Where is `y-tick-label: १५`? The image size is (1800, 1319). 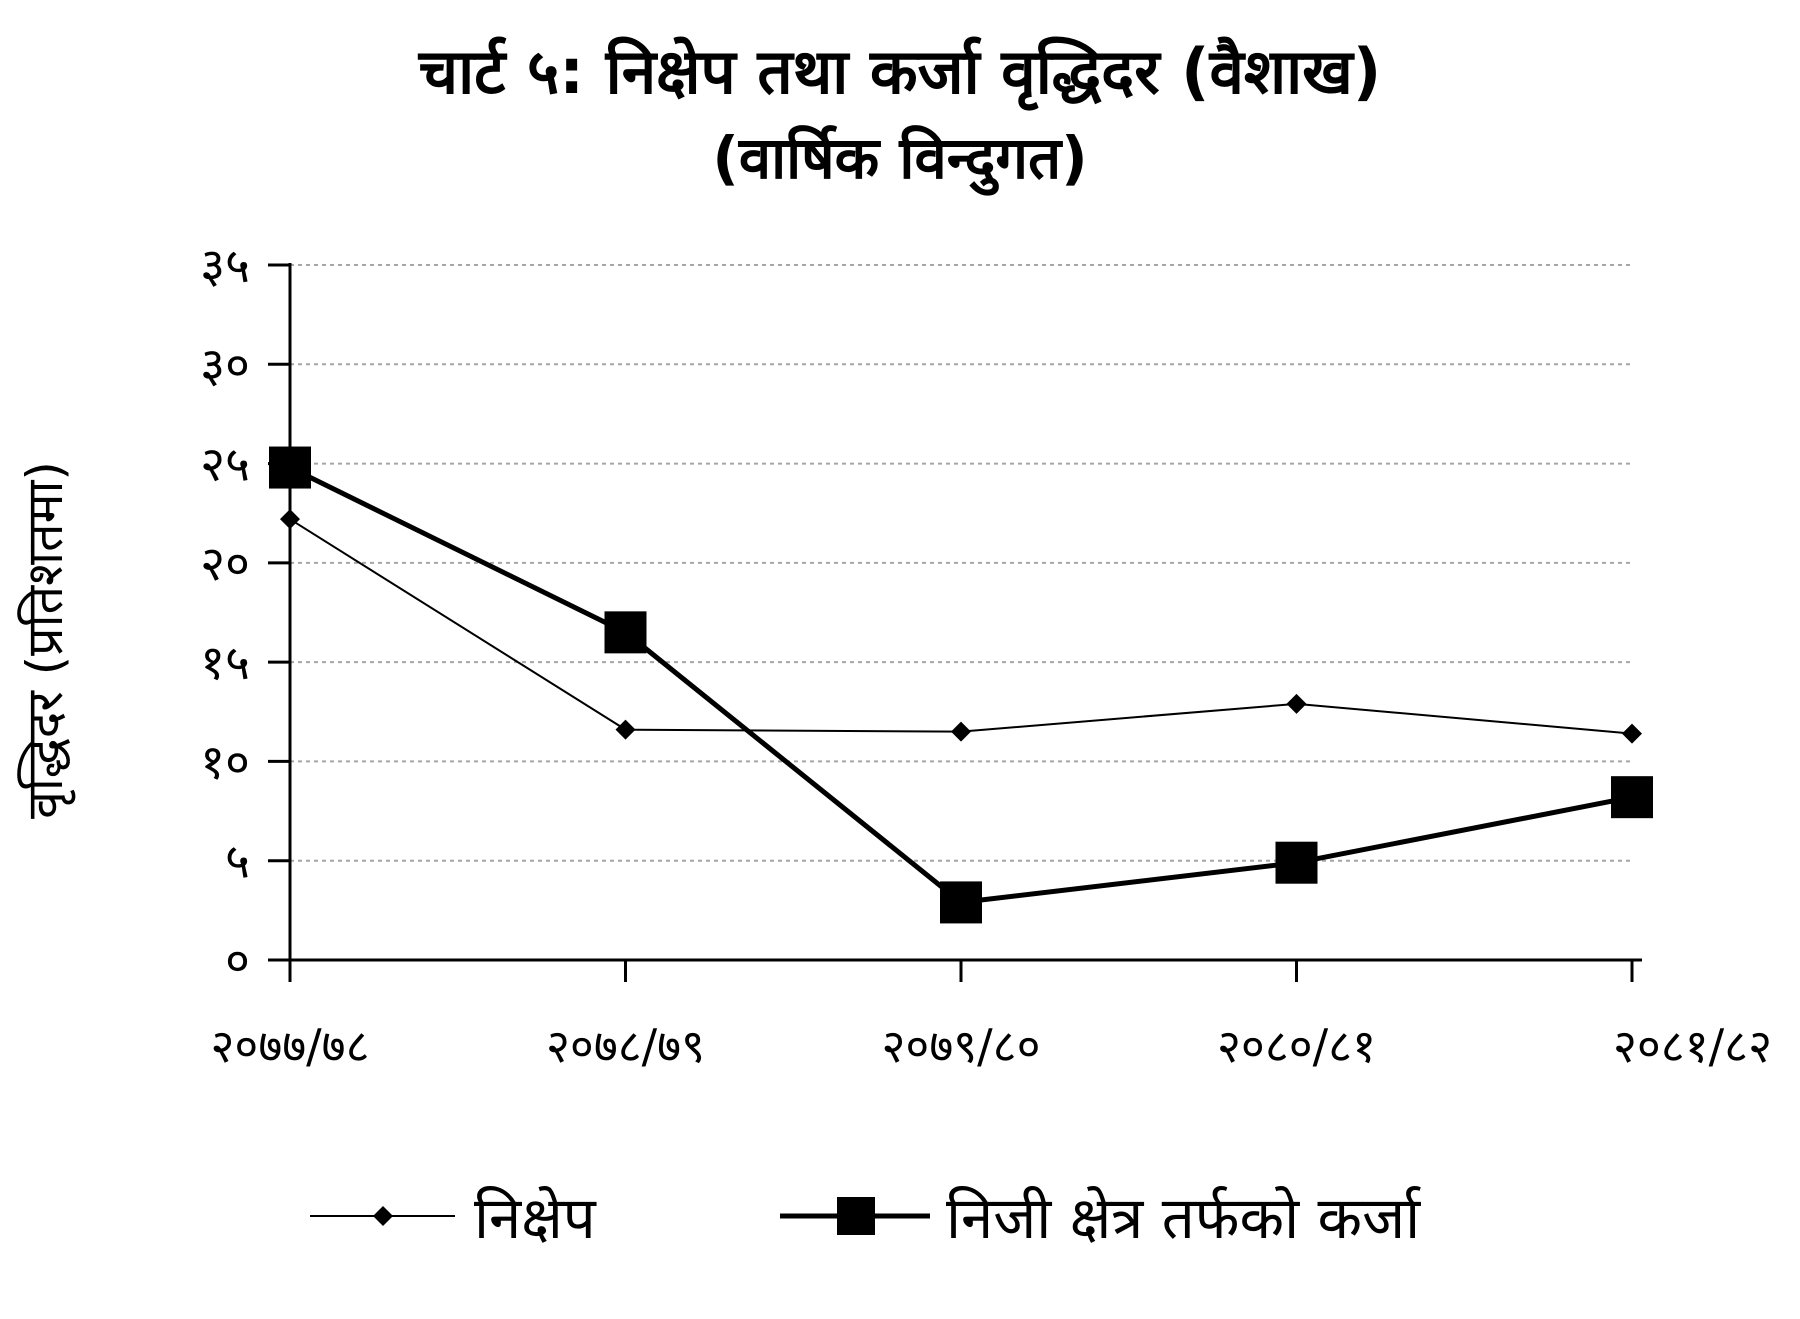 y-tick-label: १५ is located at coordinates (225, 663).